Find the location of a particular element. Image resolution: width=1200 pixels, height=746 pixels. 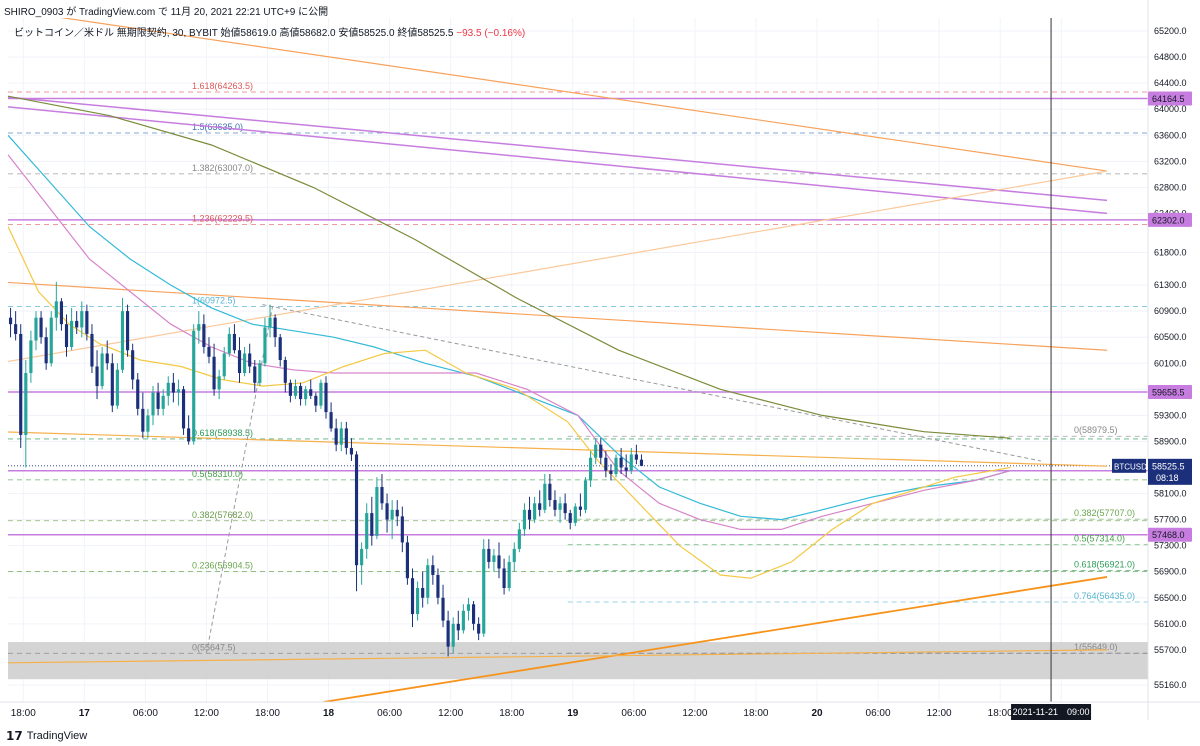

time-tick-label: 18:00 is located at coordinates (23, 713).